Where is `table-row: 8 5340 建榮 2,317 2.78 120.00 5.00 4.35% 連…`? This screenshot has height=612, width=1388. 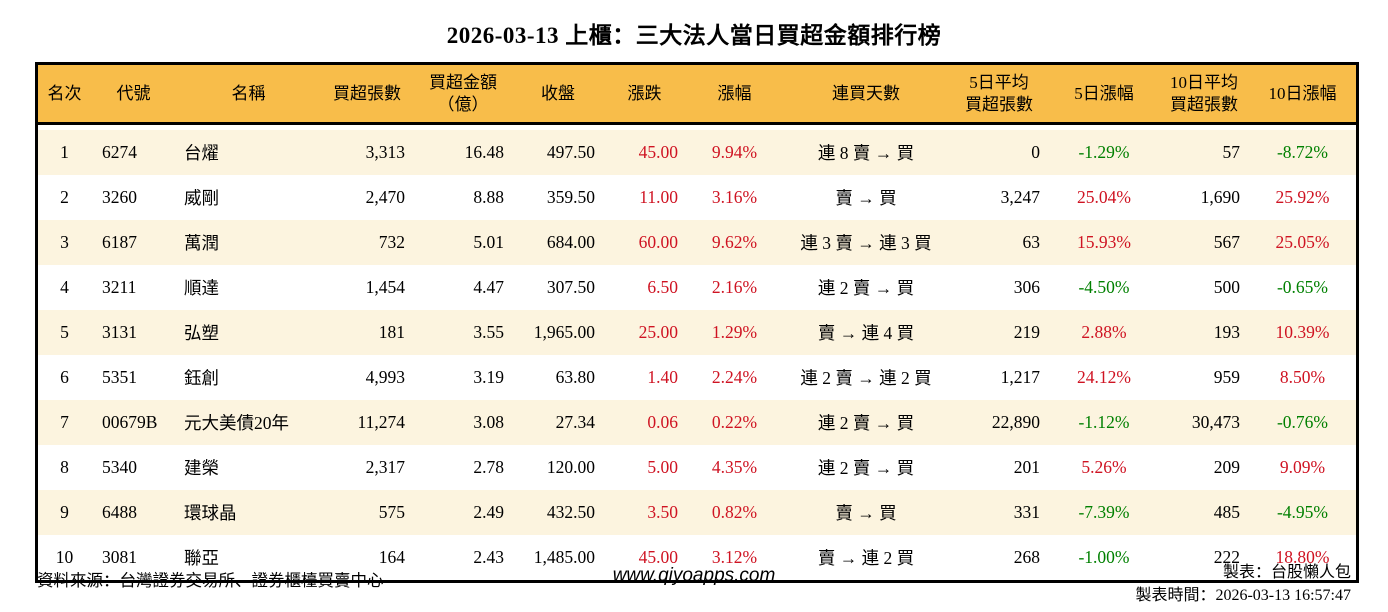
table-row: 8 5340 建榮 2,317 2.78 120.00 5.00 4.35% 連… is located at coordinates (697, 467).